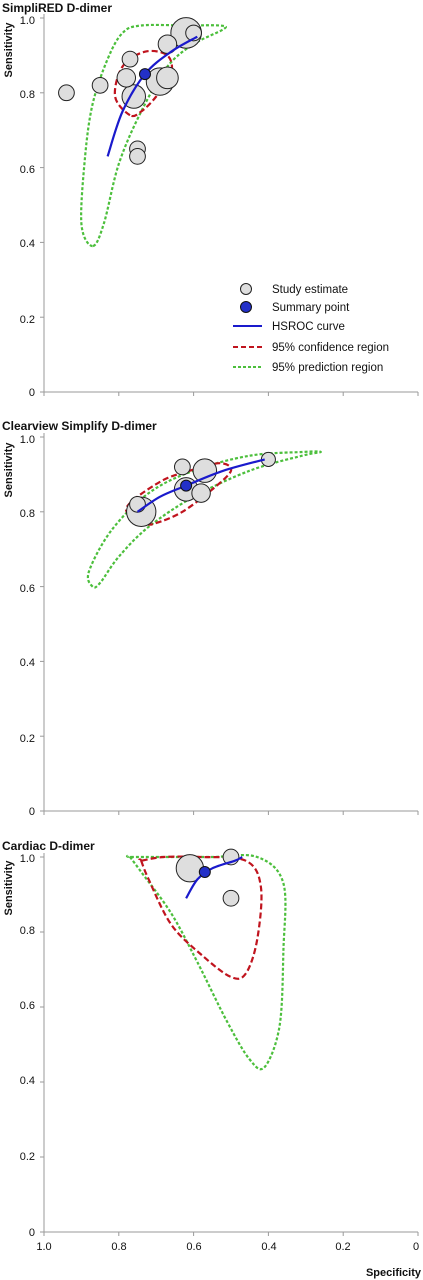  Describe the element at coordinates (394, 1273) in the screenshot. I see `x-axis-title: Specificity` at that location.